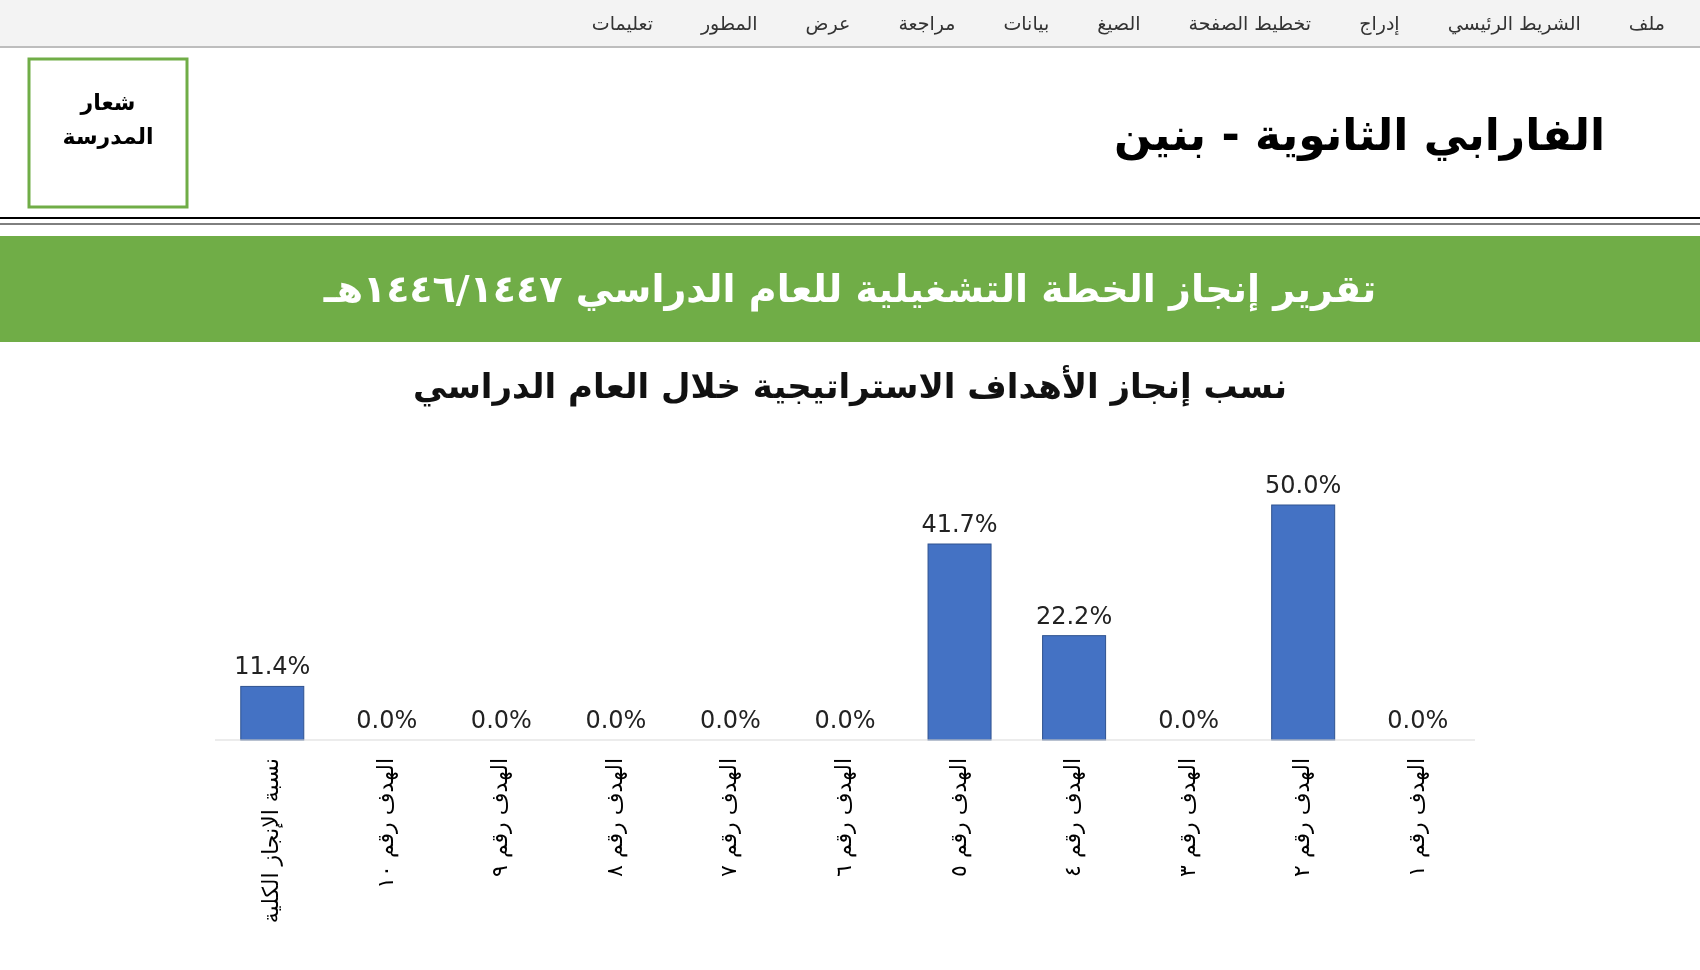 This screenshot has width=1700, height=970. I want to click on data-label: 11.4%, so click(272, 666).